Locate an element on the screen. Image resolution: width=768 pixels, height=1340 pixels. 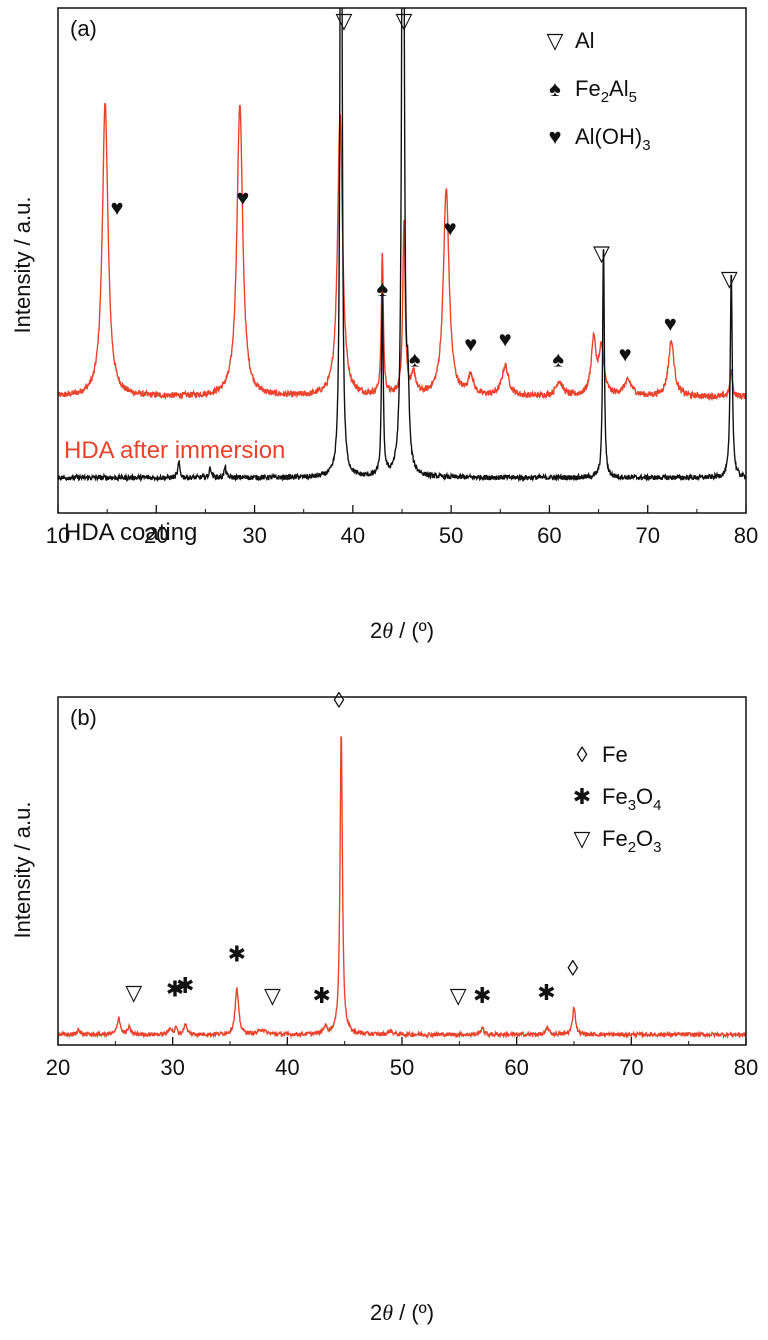
panel-label: (a) is located at coordinates (83, 28).